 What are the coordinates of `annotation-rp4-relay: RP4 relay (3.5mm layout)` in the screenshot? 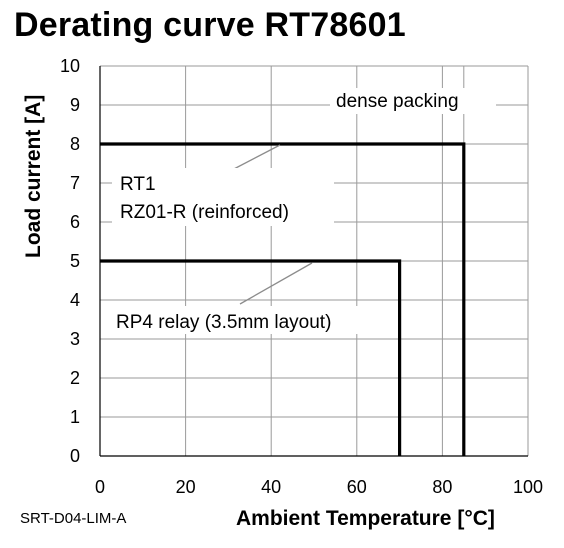 It's located at (223, 322).